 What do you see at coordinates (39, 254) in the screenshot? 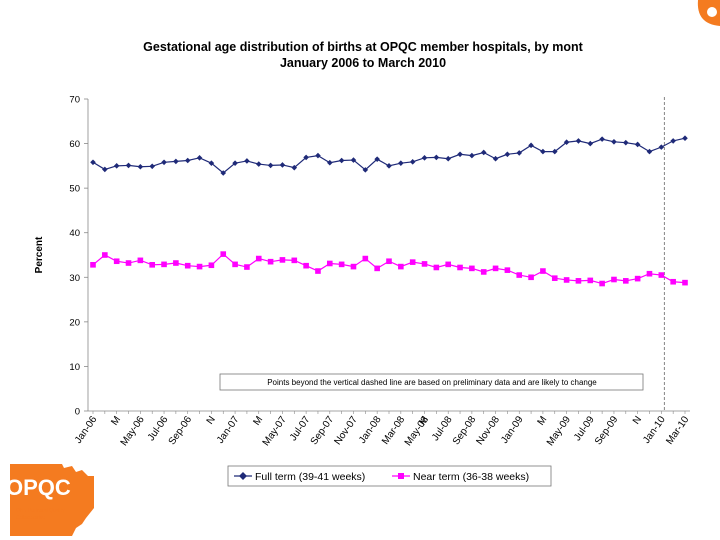
I see `y-axis-title: Percent` at bounding box center [39, 254].